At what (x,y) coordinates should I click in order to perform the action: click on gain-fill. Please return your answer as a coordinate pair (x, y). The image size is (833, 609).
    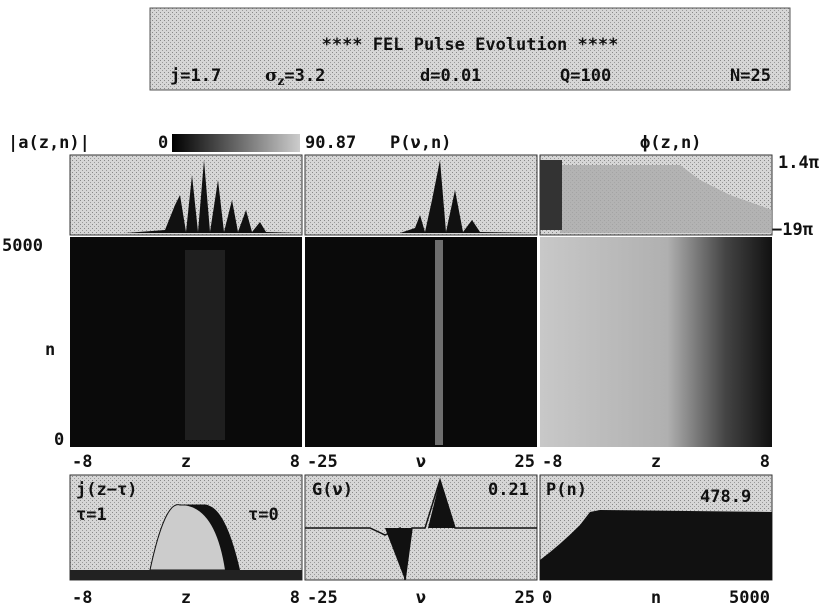
    Looking at the image, I should click on (420, 530).